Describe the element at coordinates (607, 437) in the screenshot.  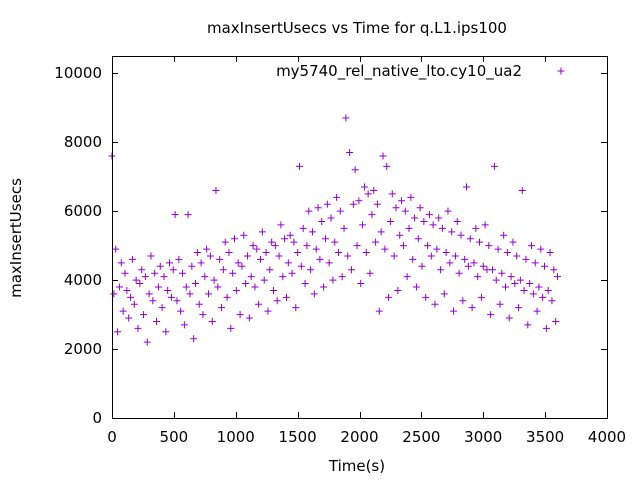
I see `x-tick-label: 4000` at that location.